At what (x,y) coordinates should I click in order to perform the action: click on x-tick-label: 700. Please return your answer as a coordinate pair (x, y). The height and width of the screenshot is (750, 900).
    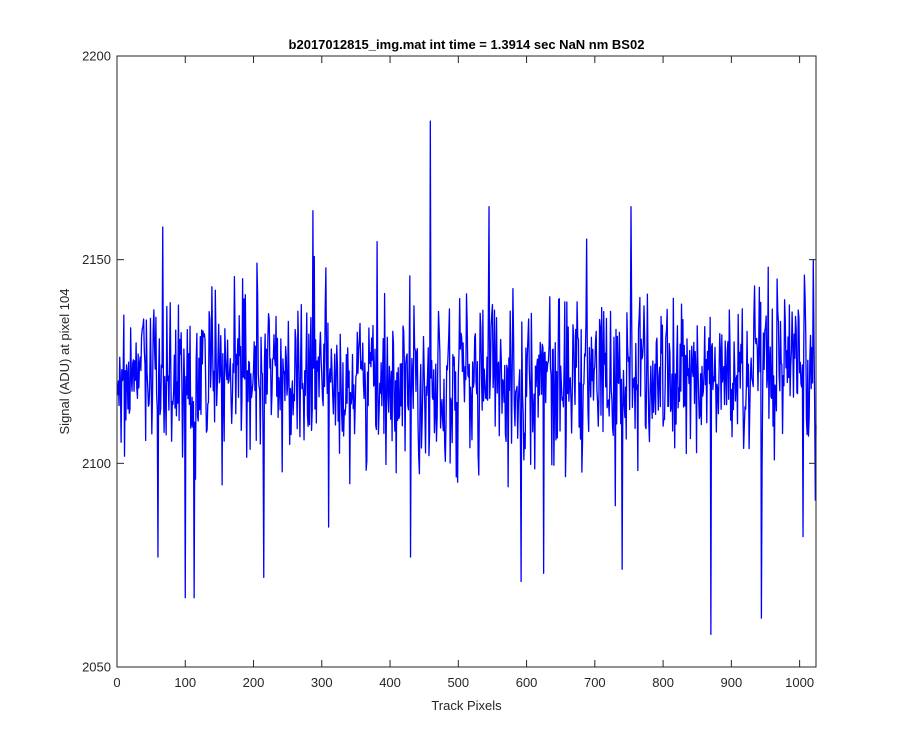
    Looking at the image, I should click on (595, 682).